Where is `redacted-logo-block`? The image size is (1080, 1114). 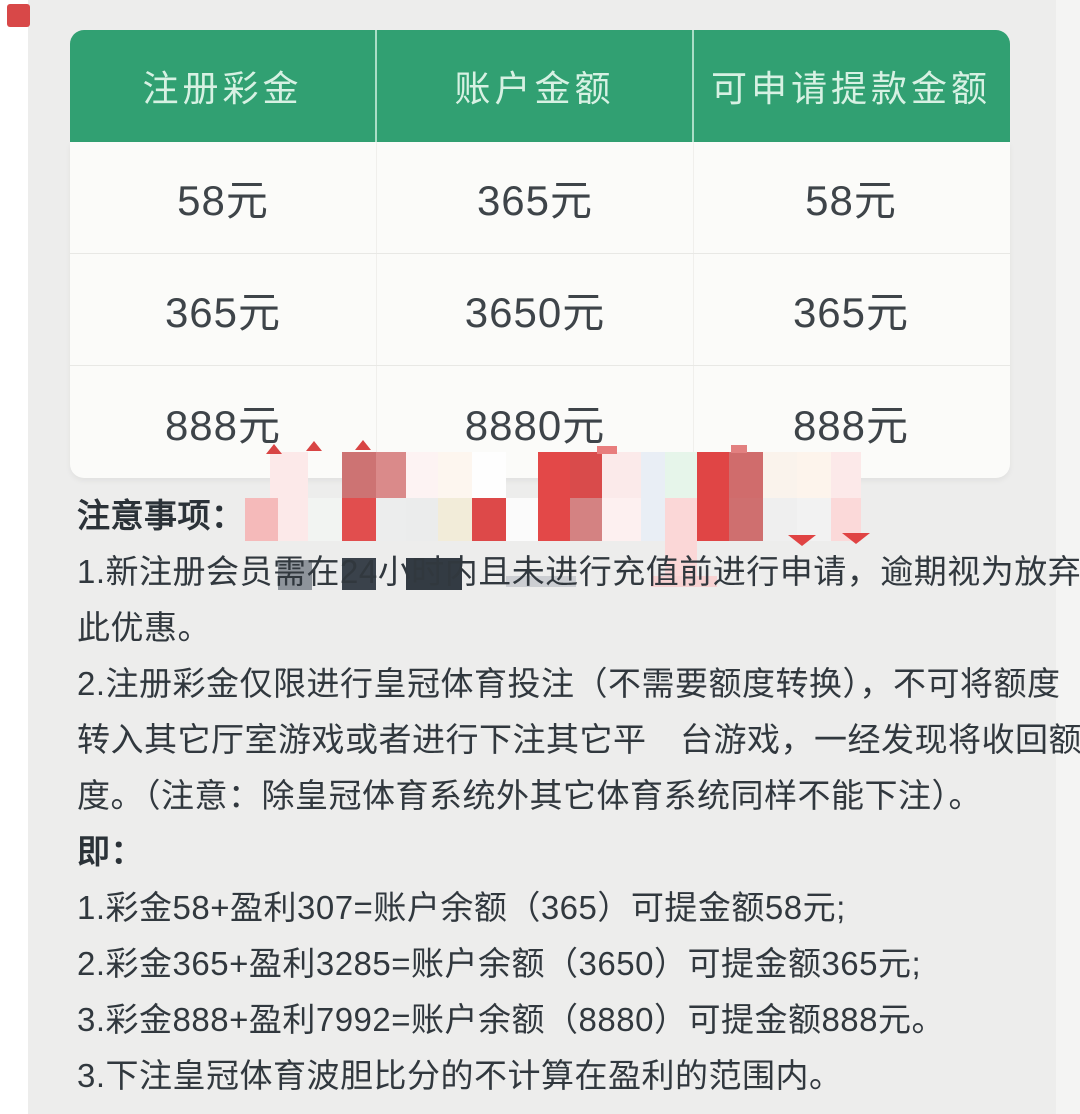
redacted-logo-block is located at coordinates (18, 15).